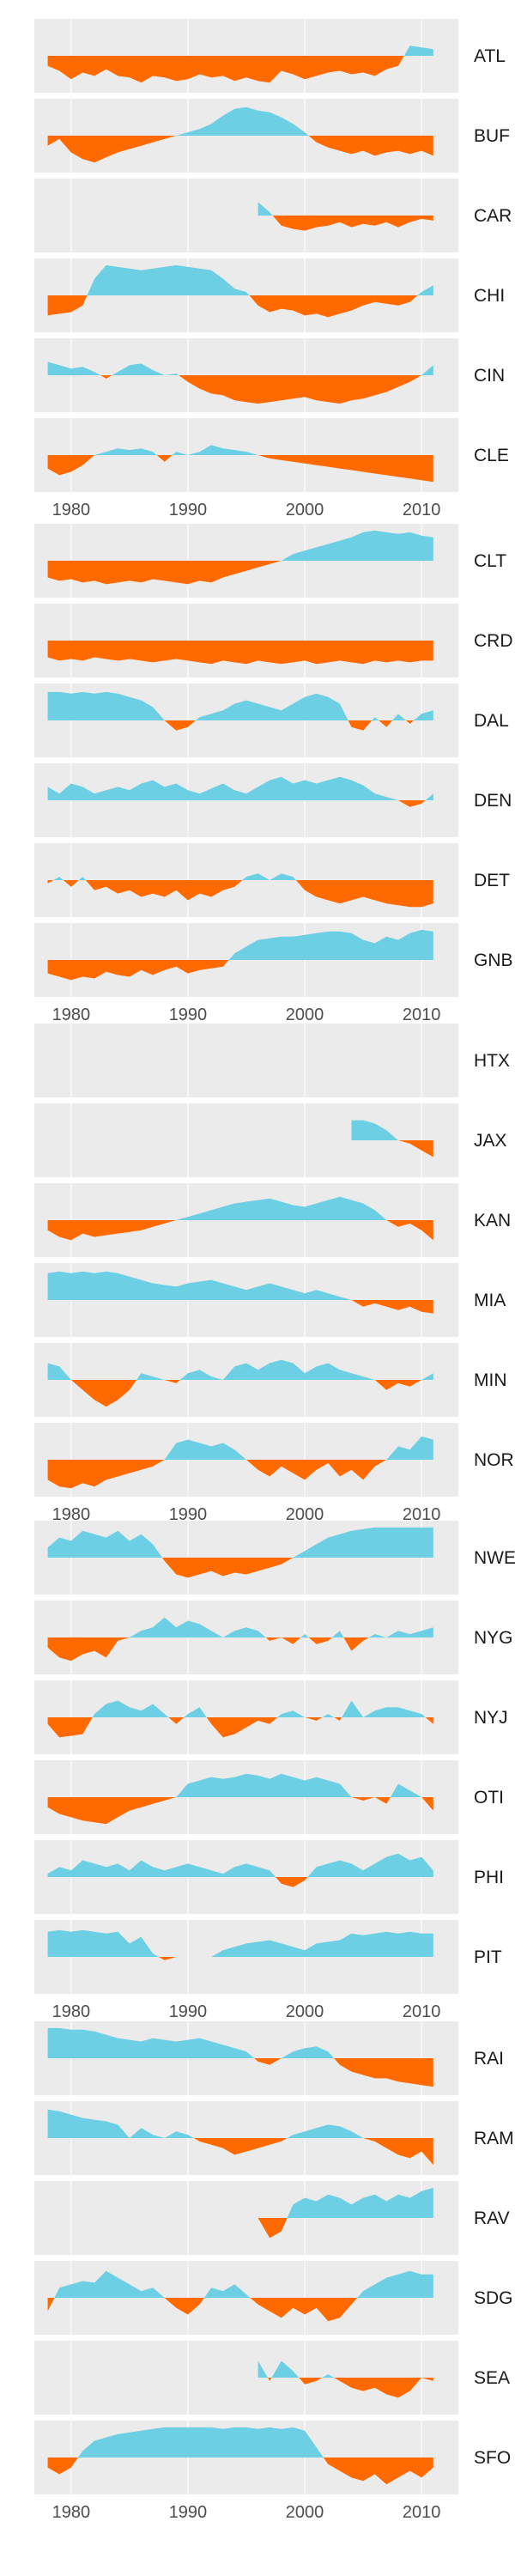  Describe the element at coordinates (240, 1208) in the screenshot. I see `area-positive-kan` at that location.